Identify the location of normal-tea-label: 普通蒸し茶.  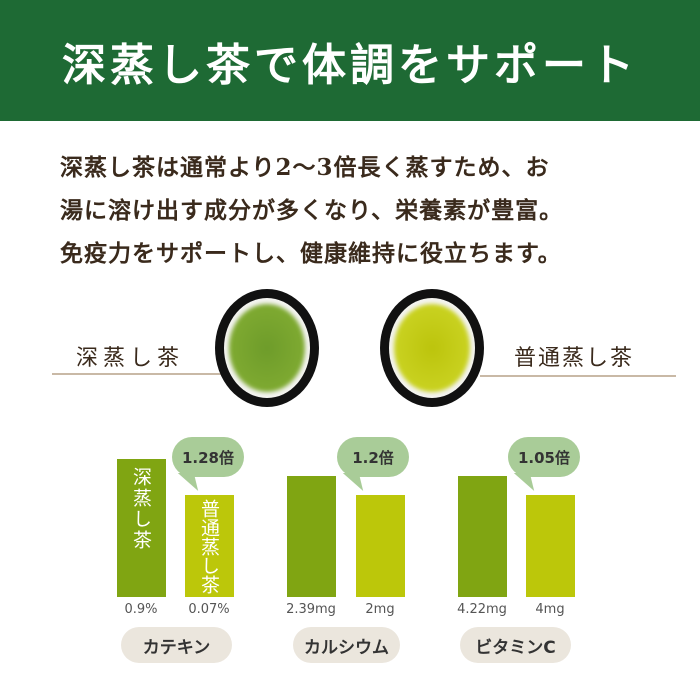
(574, 358).